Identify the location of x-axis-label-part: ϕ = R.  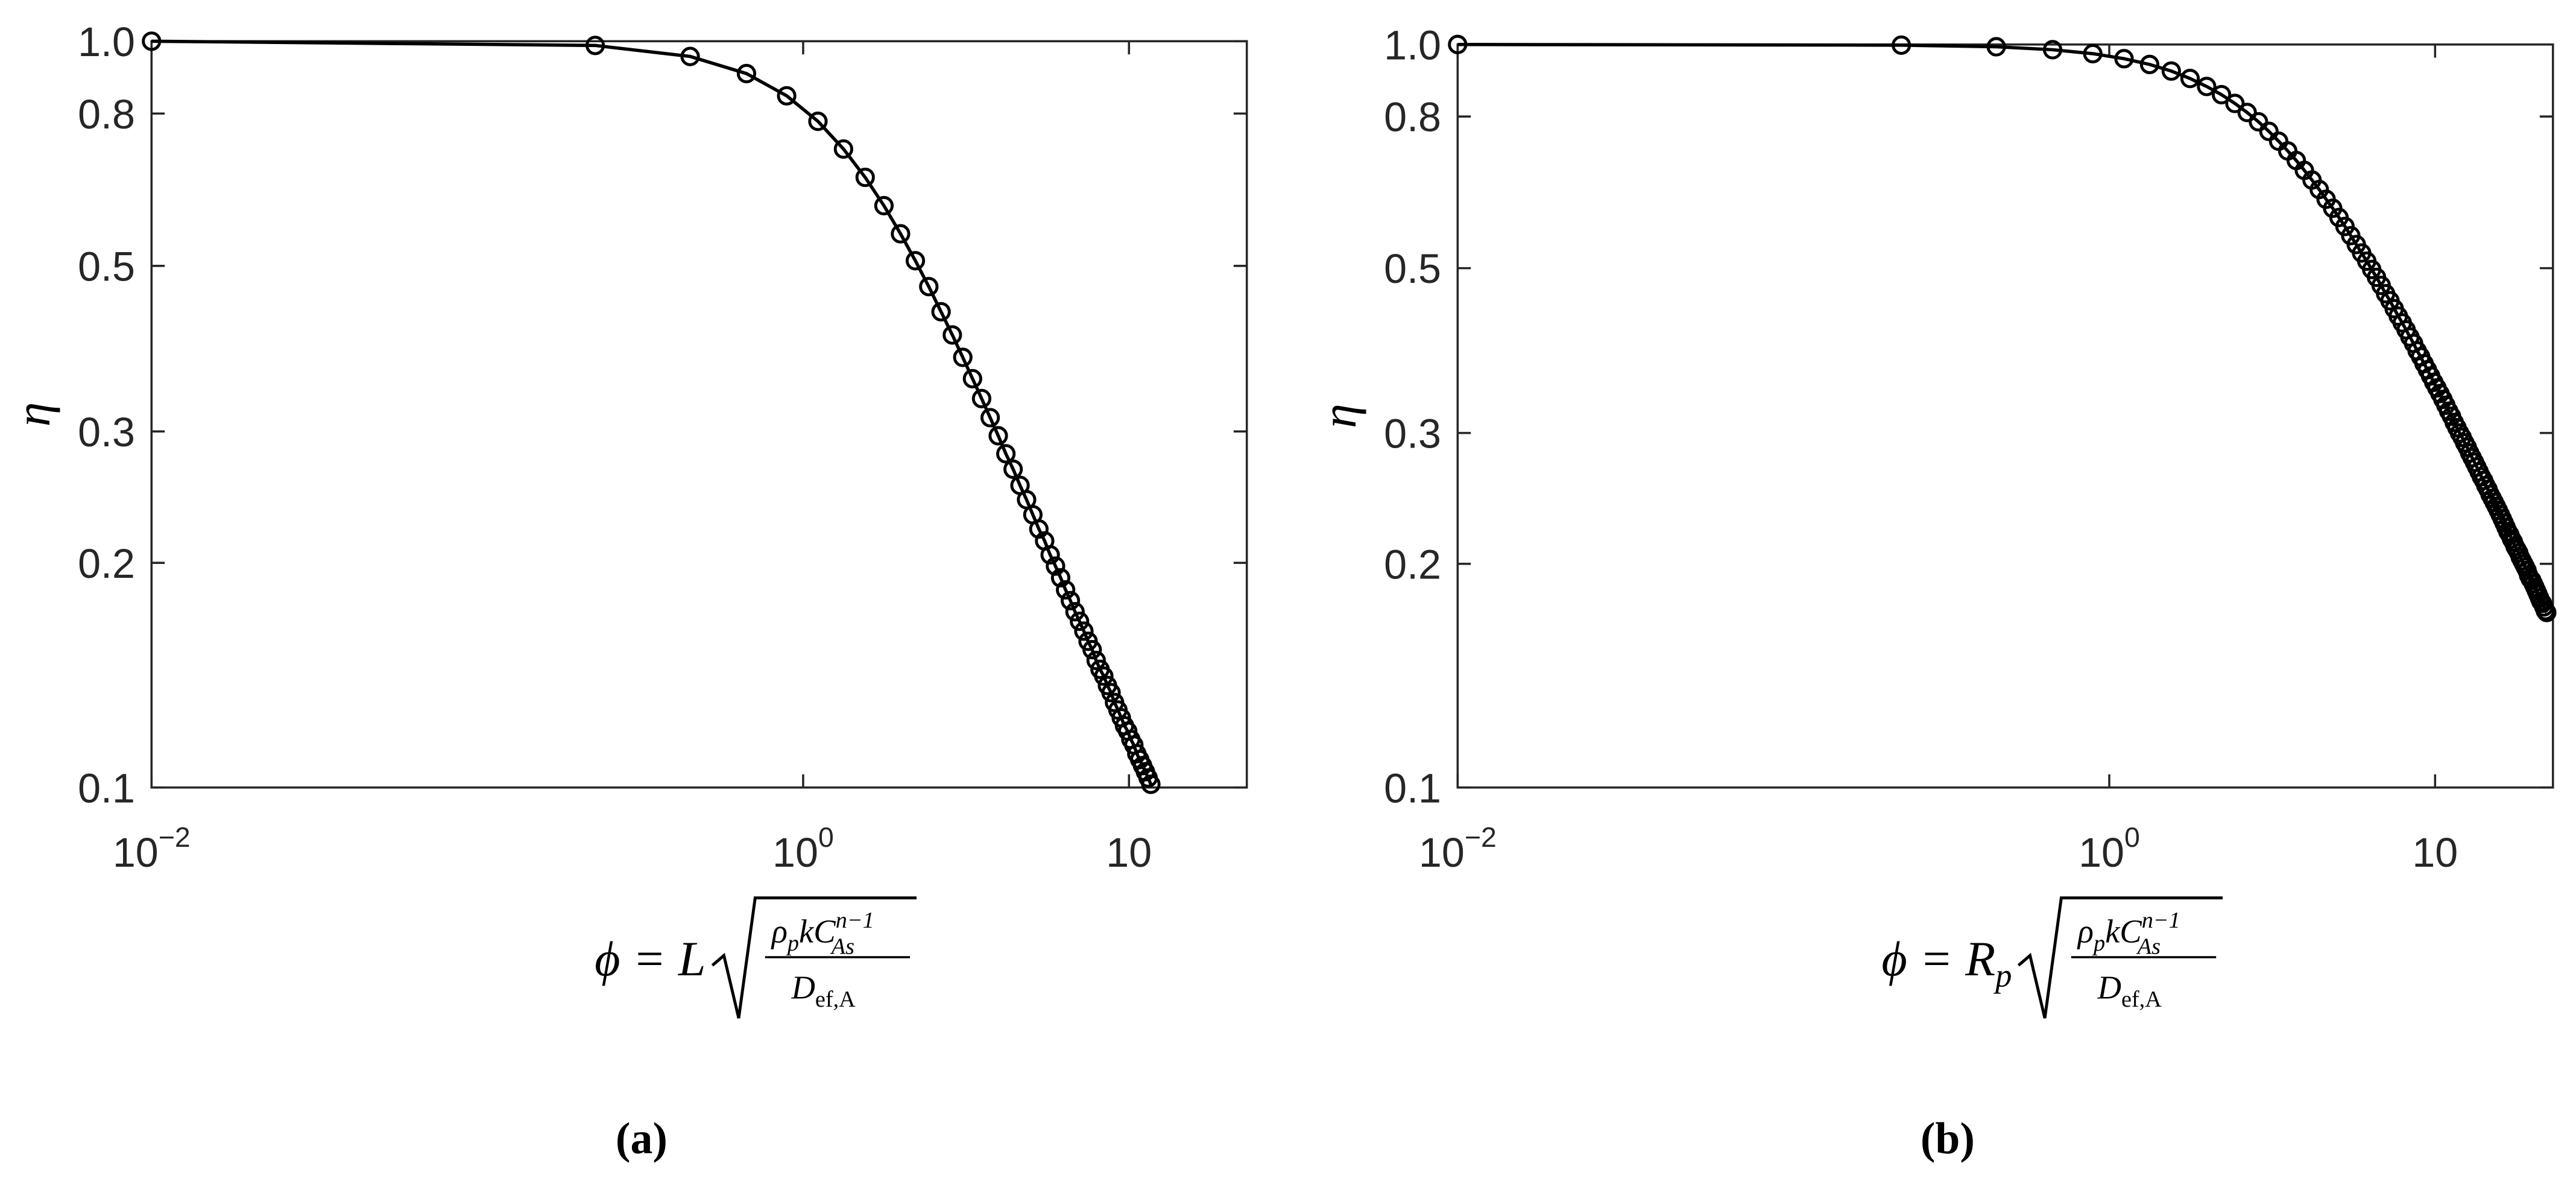
(1938, 958).